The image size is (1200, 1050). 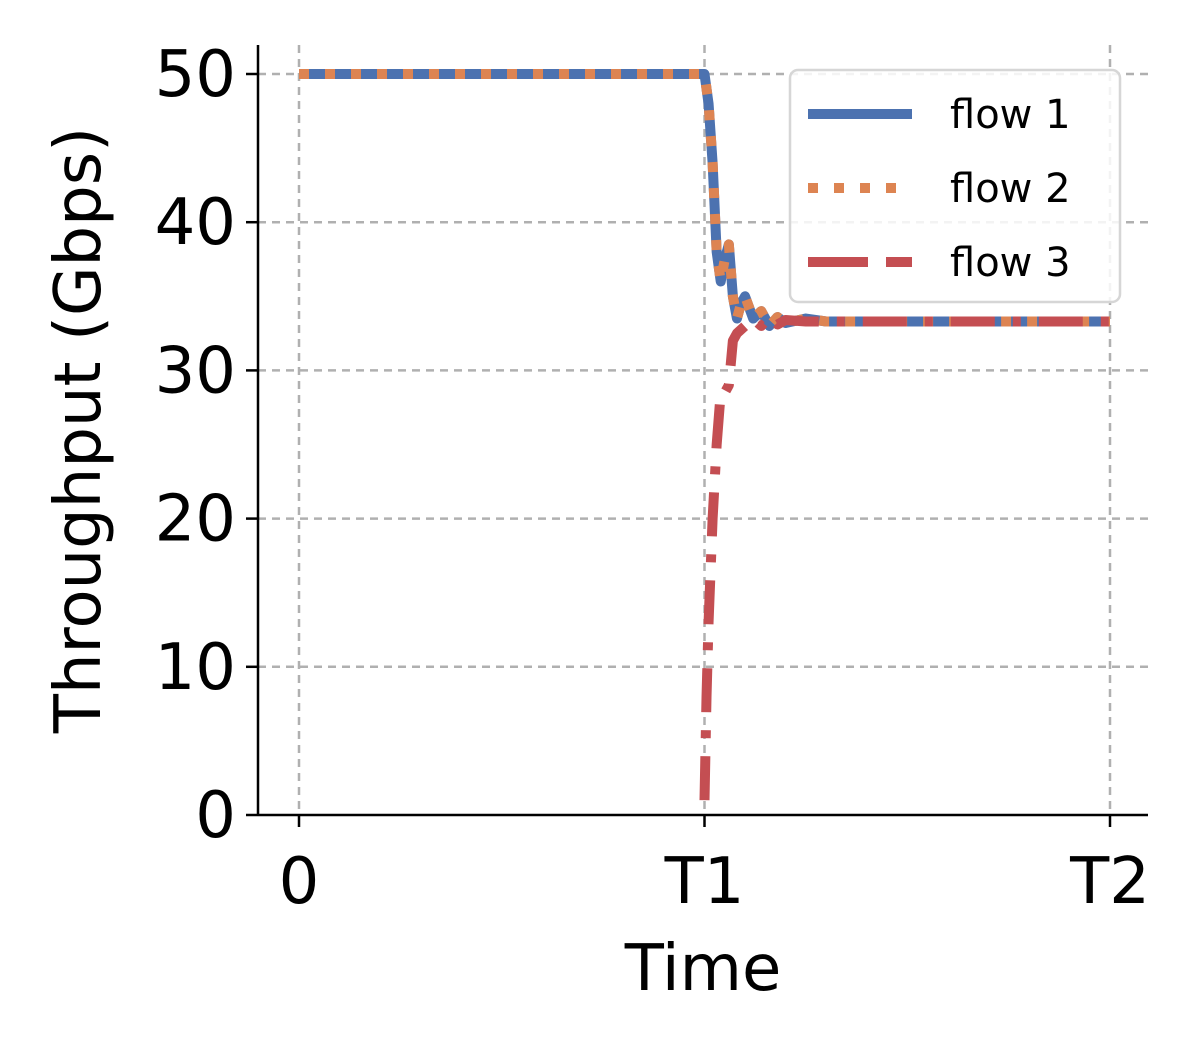 What do you see at coordinates (195, 668) in the screenshot?
I see `y-tick-label: 10` at bounding box center [195, 668].